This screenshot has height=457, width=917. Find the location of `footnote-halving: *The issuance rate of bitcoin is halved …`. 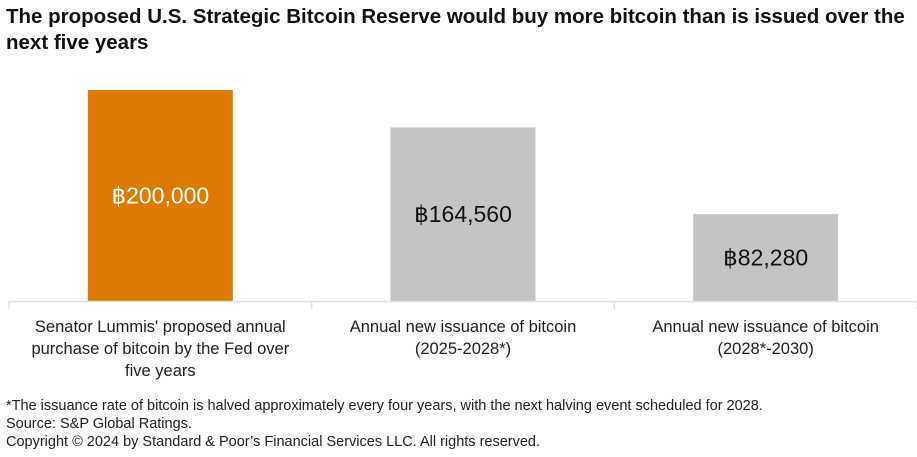

footnote-halving: *The issuance rate of bitcoin is halved … is located at coordinates (384, 406).